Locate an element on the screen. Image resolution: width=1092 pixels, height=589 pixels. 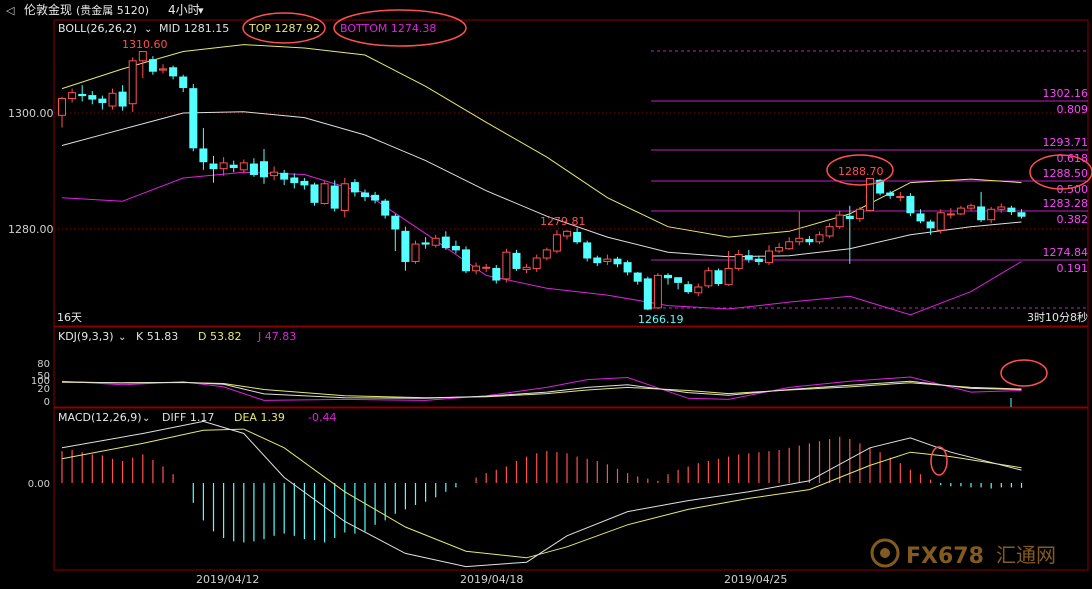
watermark-icon is located at coordinates (885, 553).